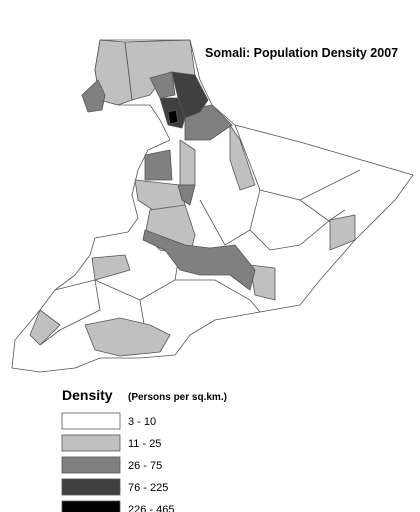  I want to click on legend-label: 226 - 465, so click(151, 508).